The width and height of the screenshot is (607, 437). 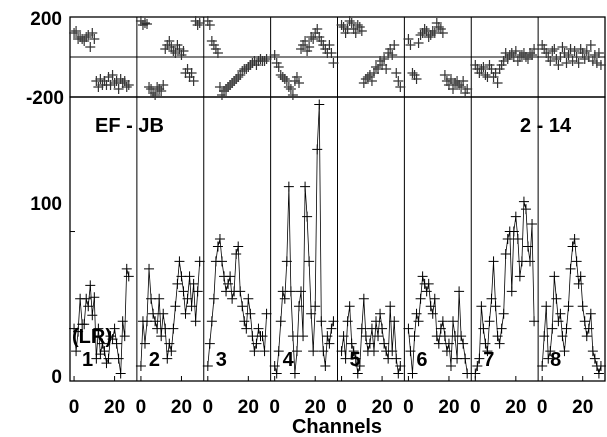 What do you see at coordinates (546, 126) in the screenshot?
I see `scan-label: 2 - 14` at bounding box center [546, 126].